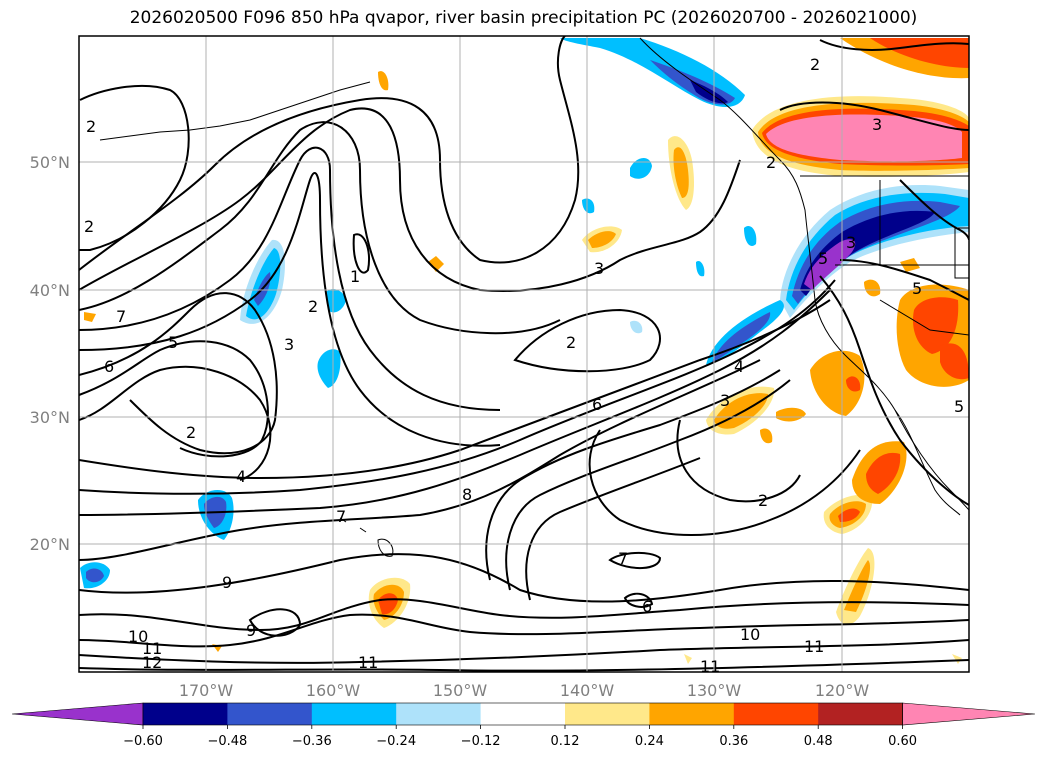  Describe the element at coordinates (241, 476) in the screenshot. I see `contour-label: 4` at that location.